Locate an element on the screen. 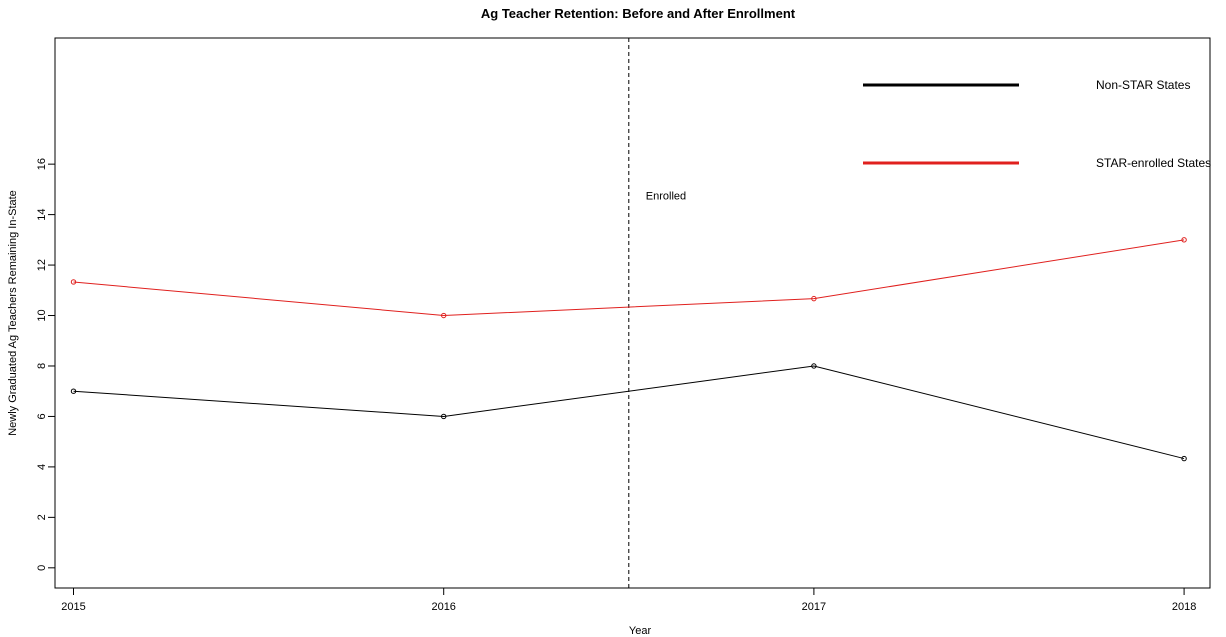 This screenshot has width=1226, height=637. y-tick-label: 4 is located at coordinates (42, 467).